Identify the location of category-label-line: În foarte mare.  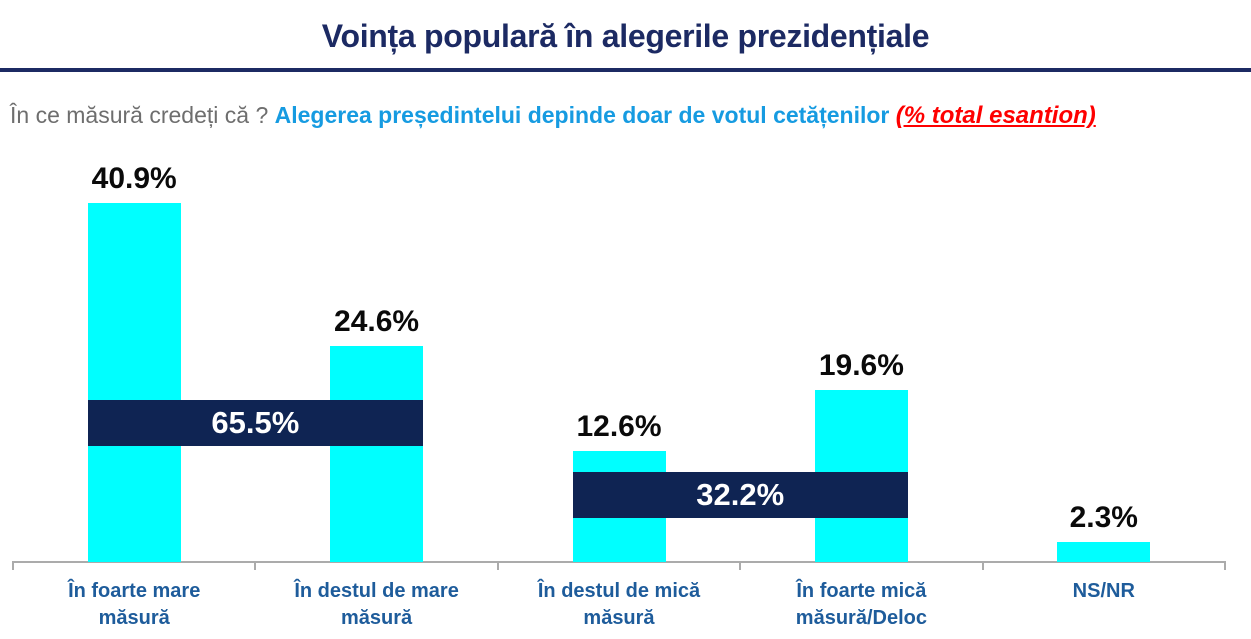
(134, 591).